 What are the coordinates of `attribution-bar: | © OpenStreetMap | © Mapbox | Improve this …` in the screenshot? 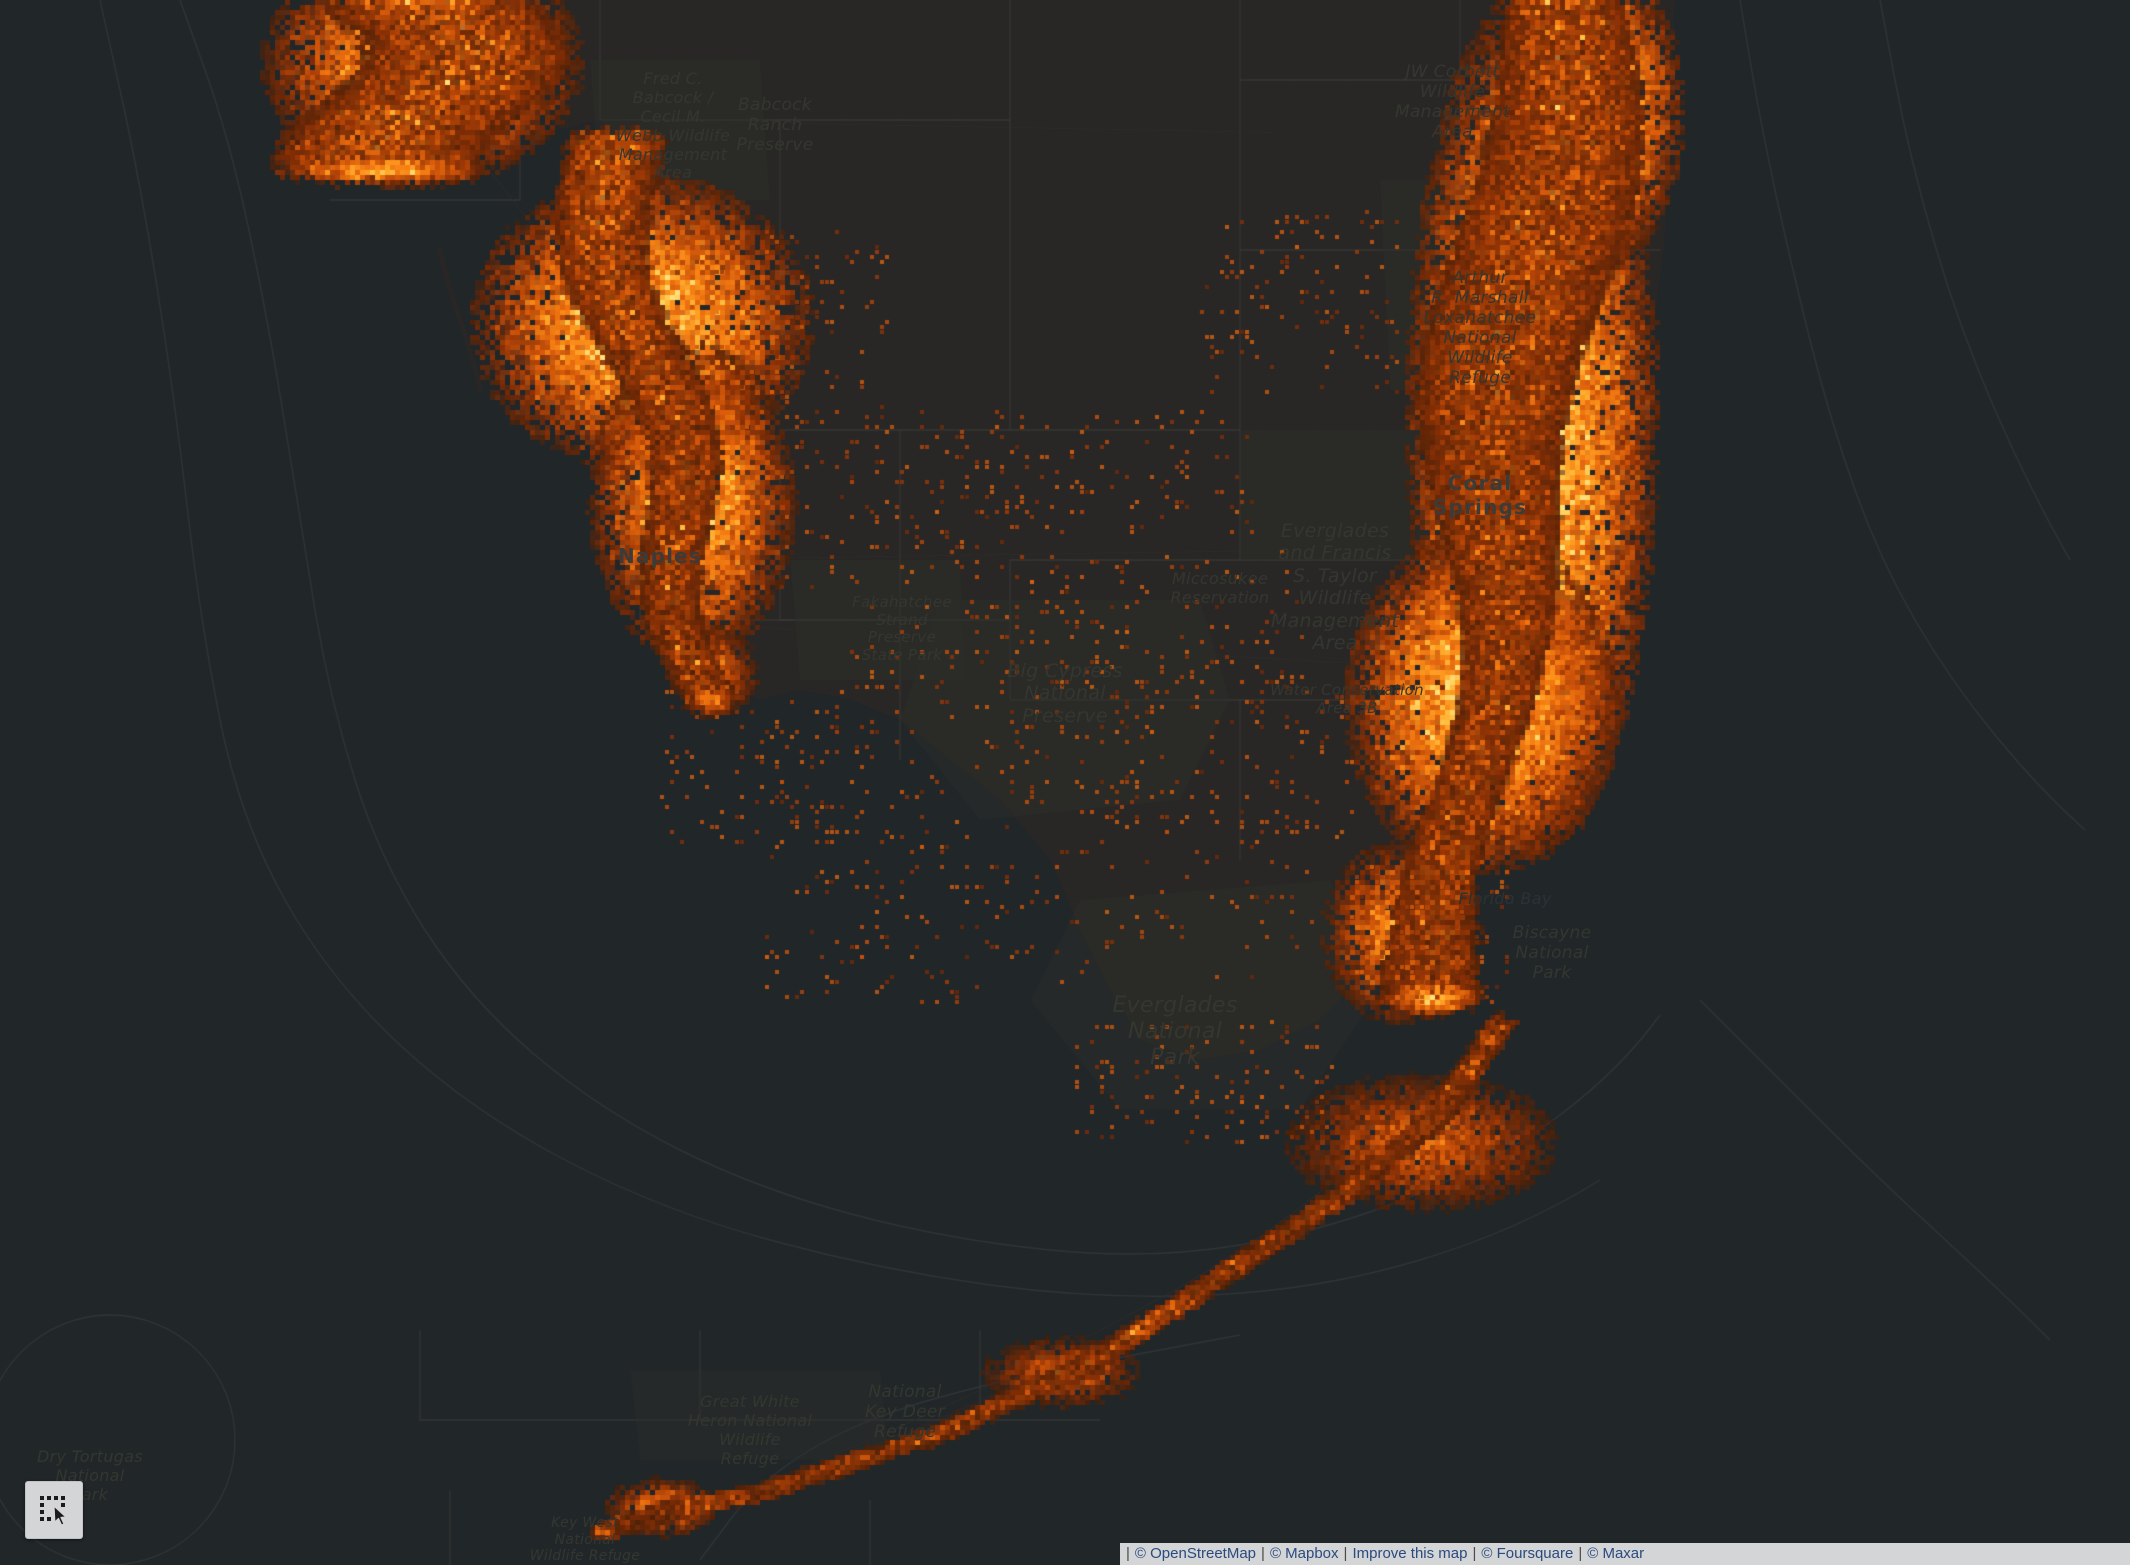 It's located at (1625, 1554).